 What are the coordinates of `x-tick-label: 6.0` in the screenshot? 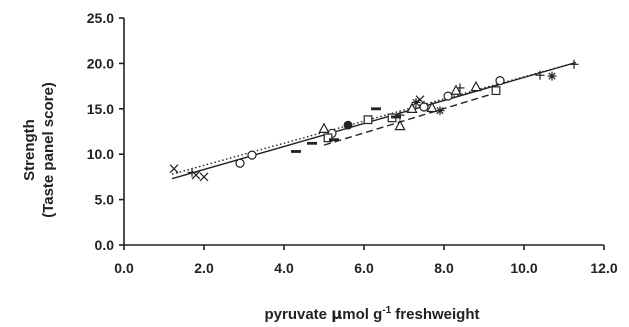 It's located at (364, 268).